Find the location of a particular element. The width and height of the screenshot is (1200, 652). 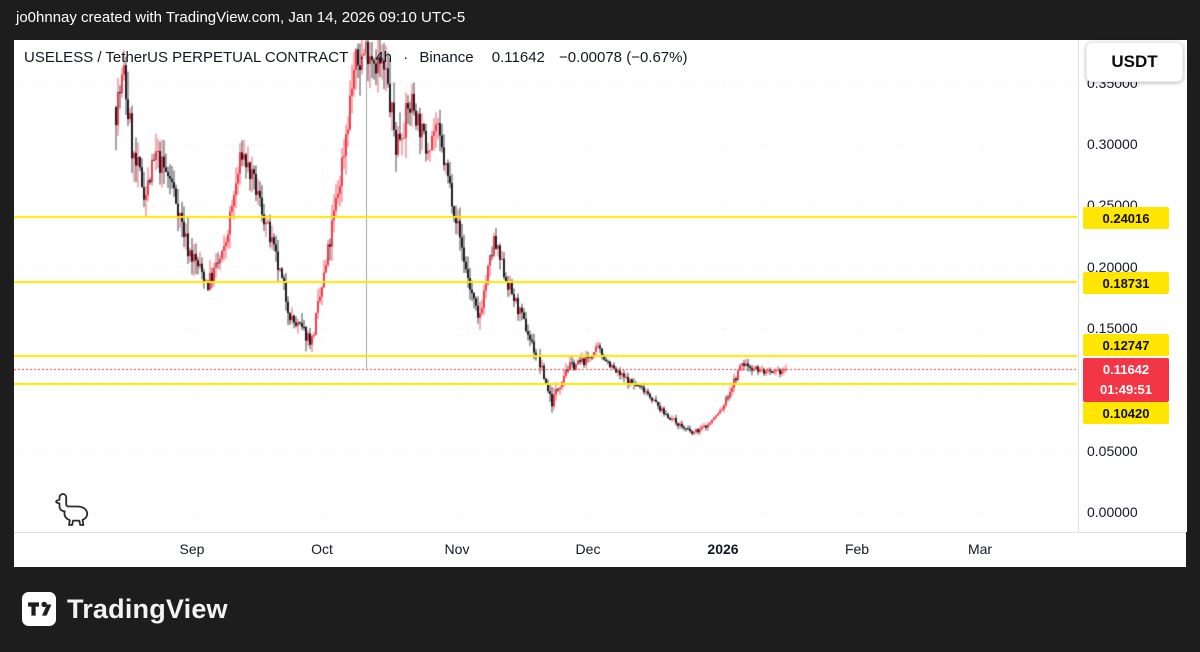

time-axis-label: Feb is located at coordinates (857, 549).